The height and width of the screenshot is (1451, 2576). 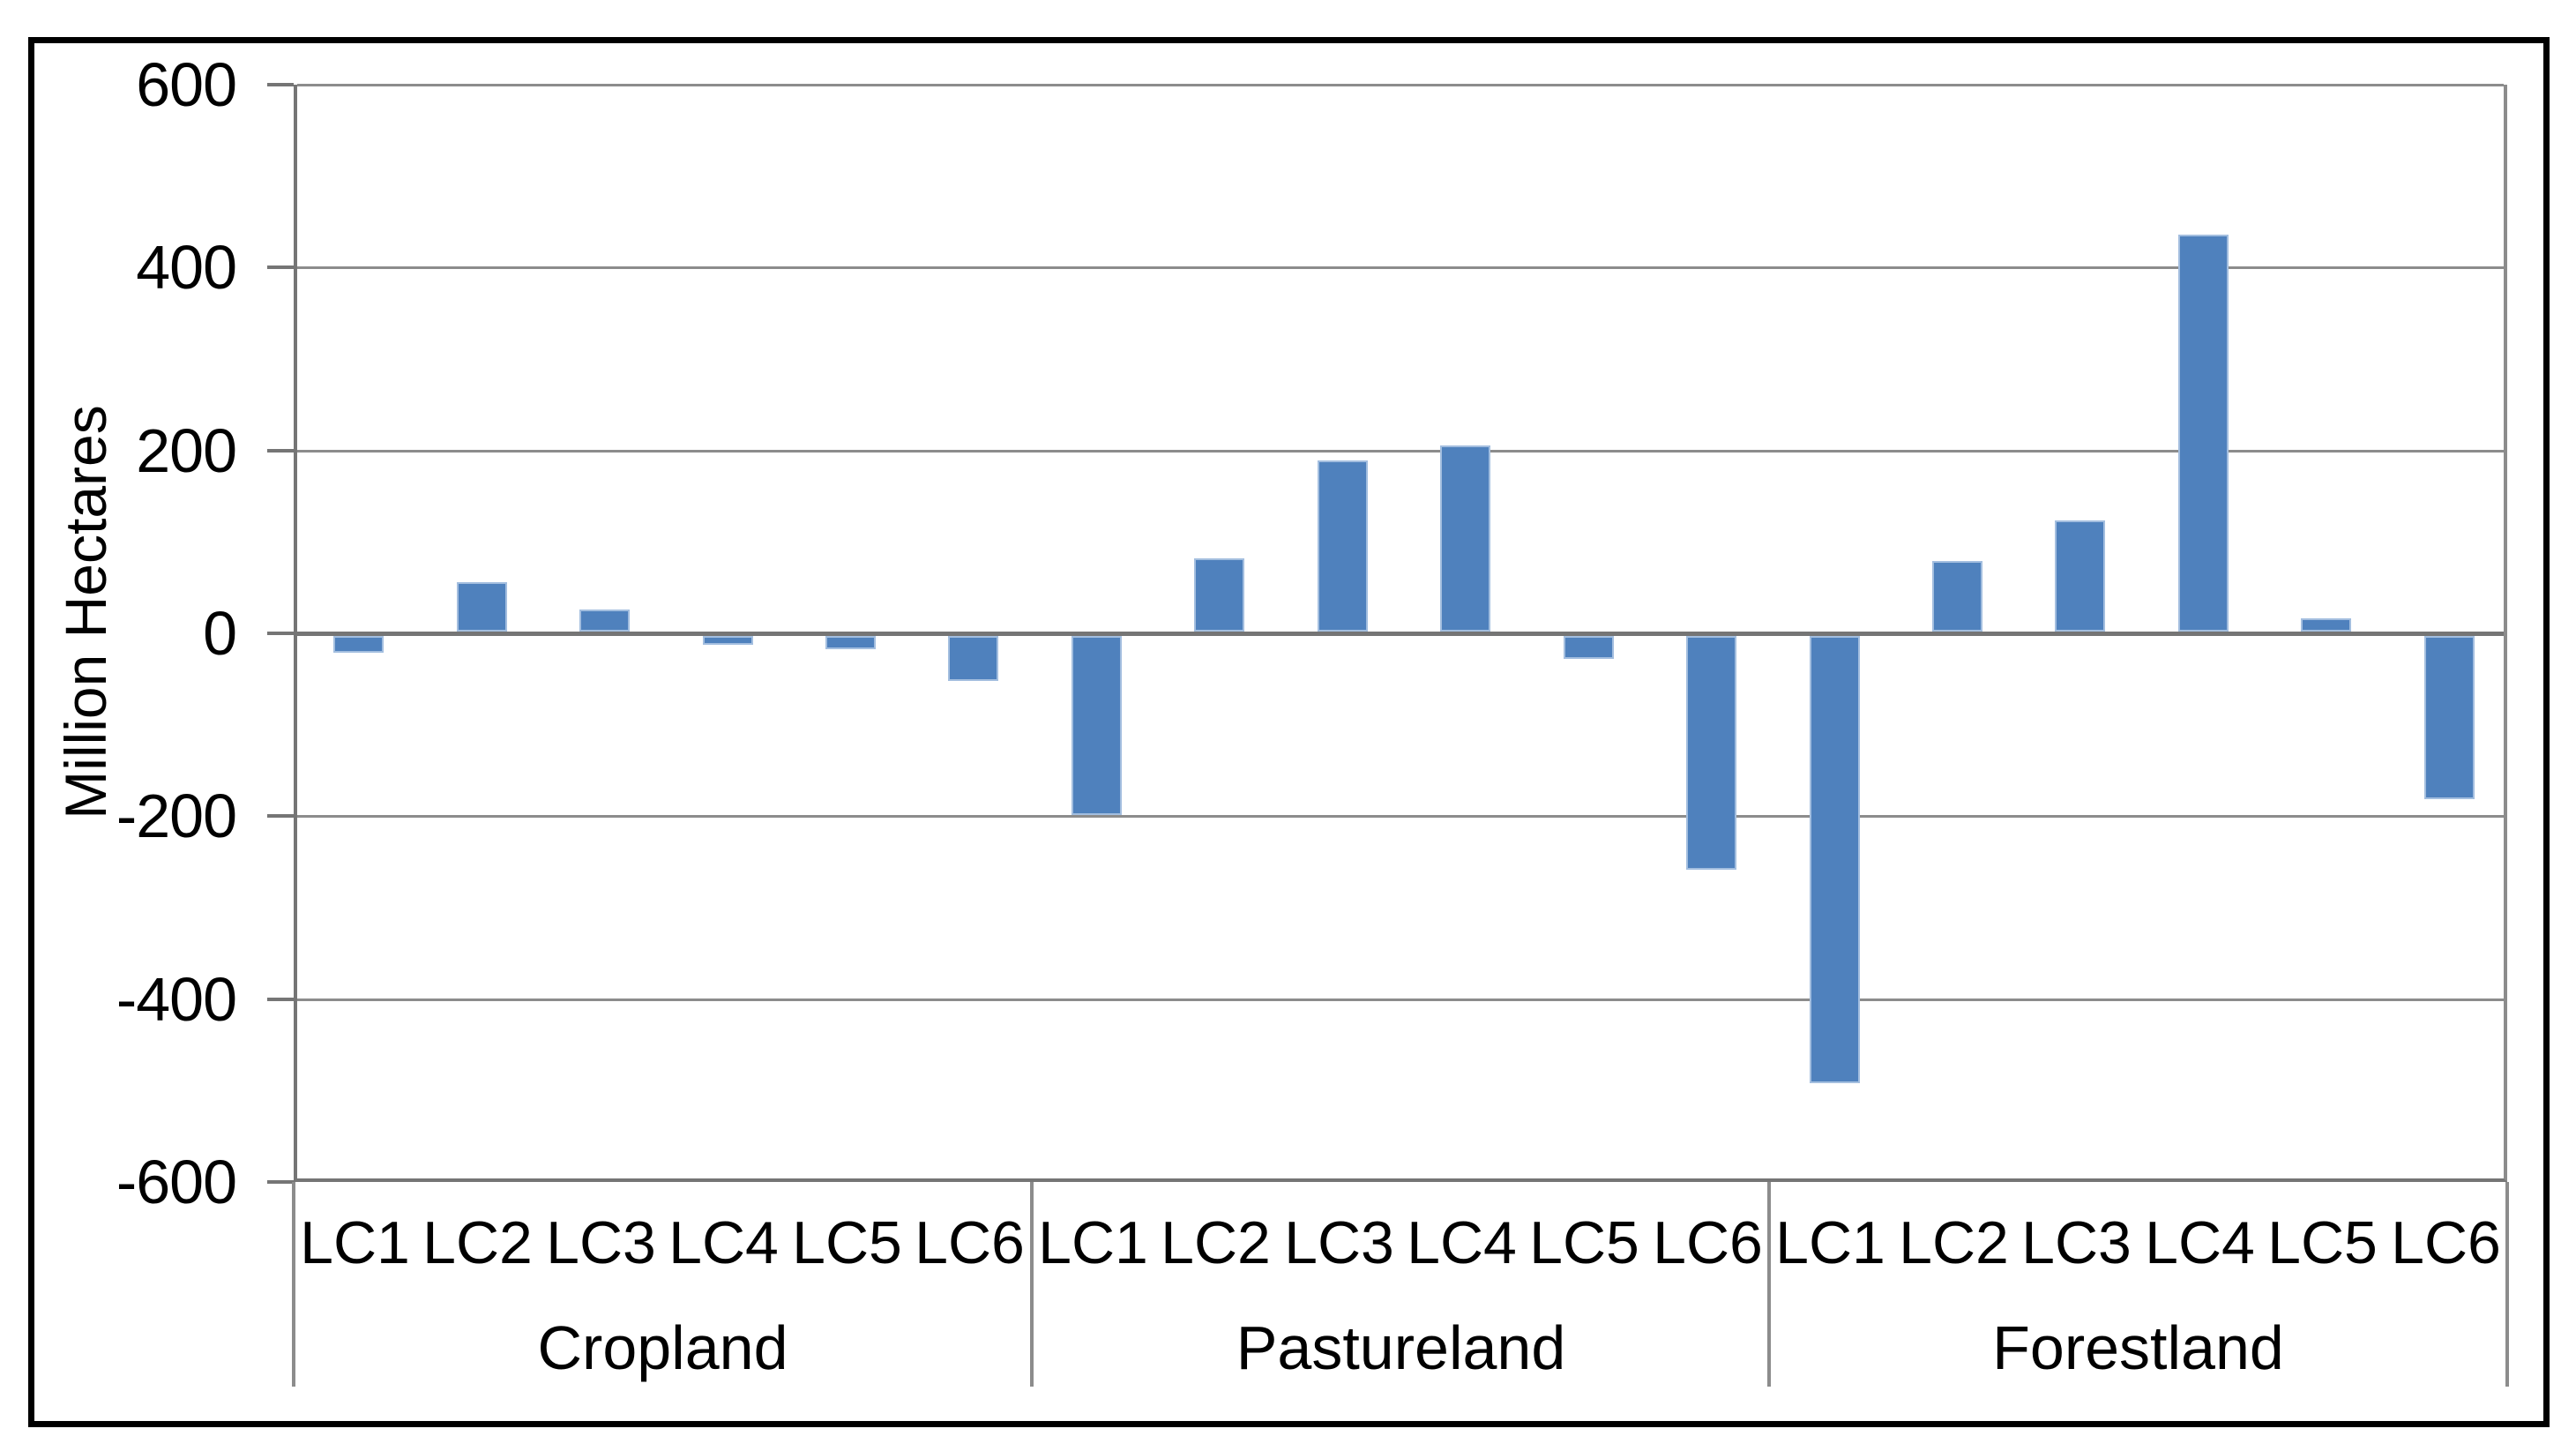 I want to click on x-group-label-pastureland: Pastureland, so click(x=1401, y=1347).